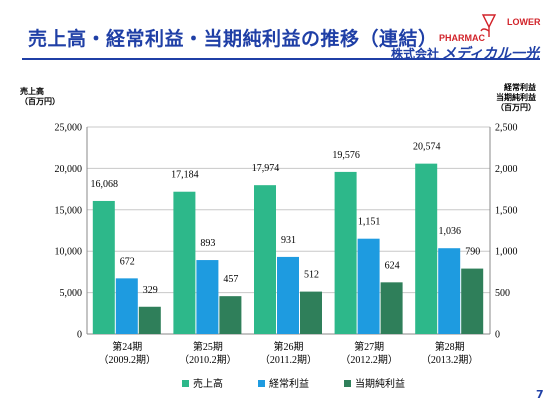 Image resolution: width=560 pixels, height=420 pixels. I want to click on data-label: 19,576, so click(346, 155).